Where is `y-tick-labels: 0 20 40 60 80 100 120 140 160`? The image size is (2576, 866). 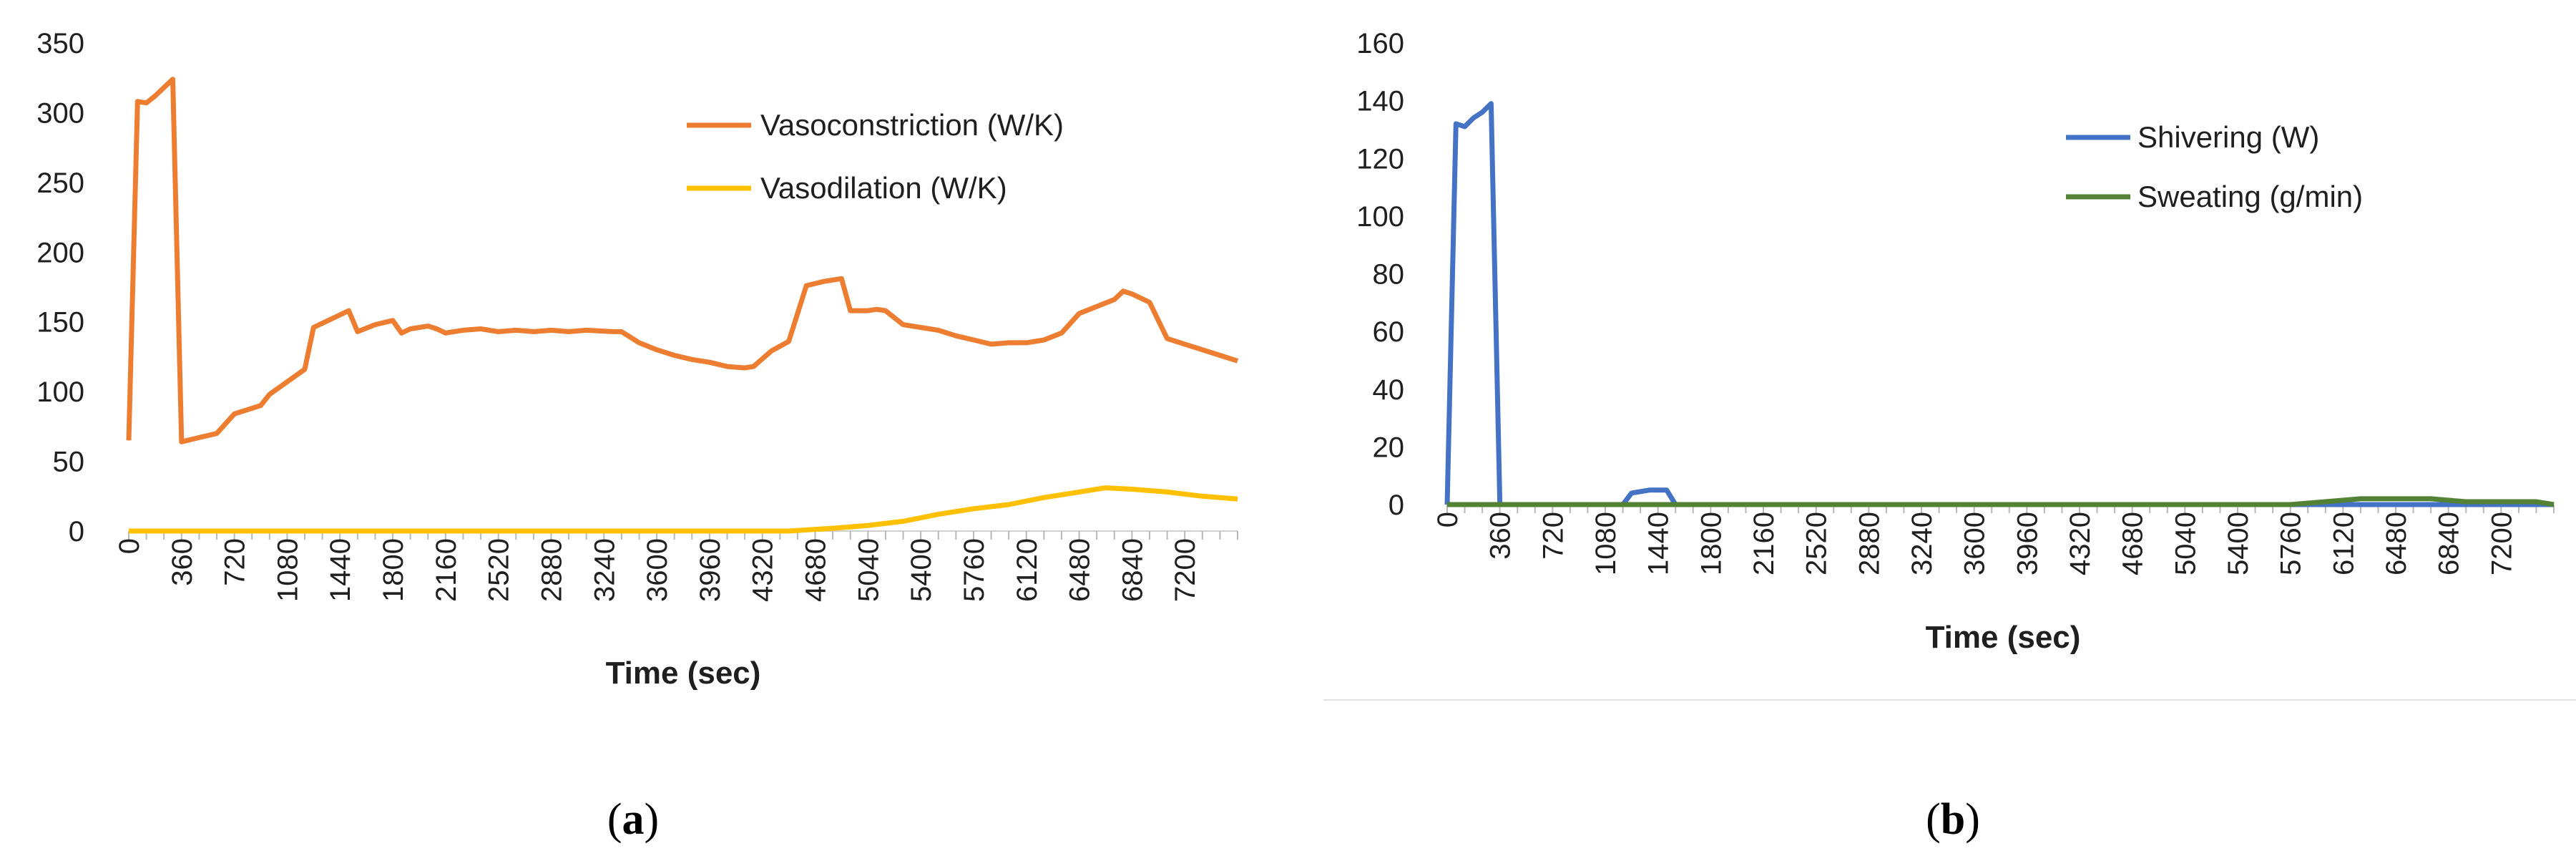 y-tick-labels: 0 20 40 60 80 100 120 140 160 is located at coordinates (1380, 274).